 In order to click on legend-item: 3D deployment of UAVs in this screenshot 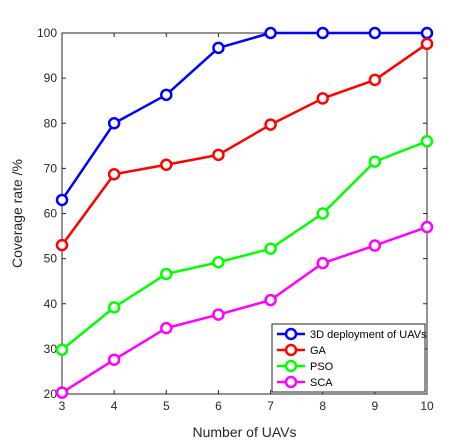, I will do `click(352, 334)`.